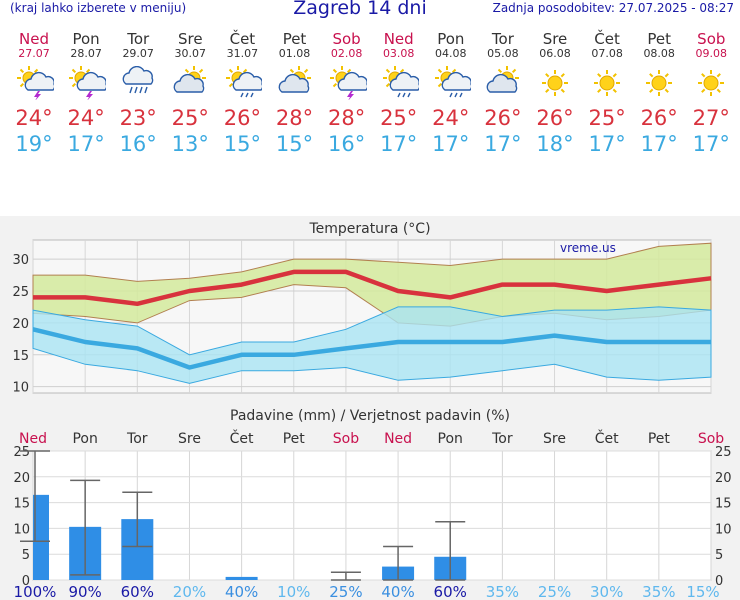 This screenshot has width=740, height=600. Describe the element at coordinates (20, 388) in the screenshot. I see `temperature-y-tick: 10` at that location.